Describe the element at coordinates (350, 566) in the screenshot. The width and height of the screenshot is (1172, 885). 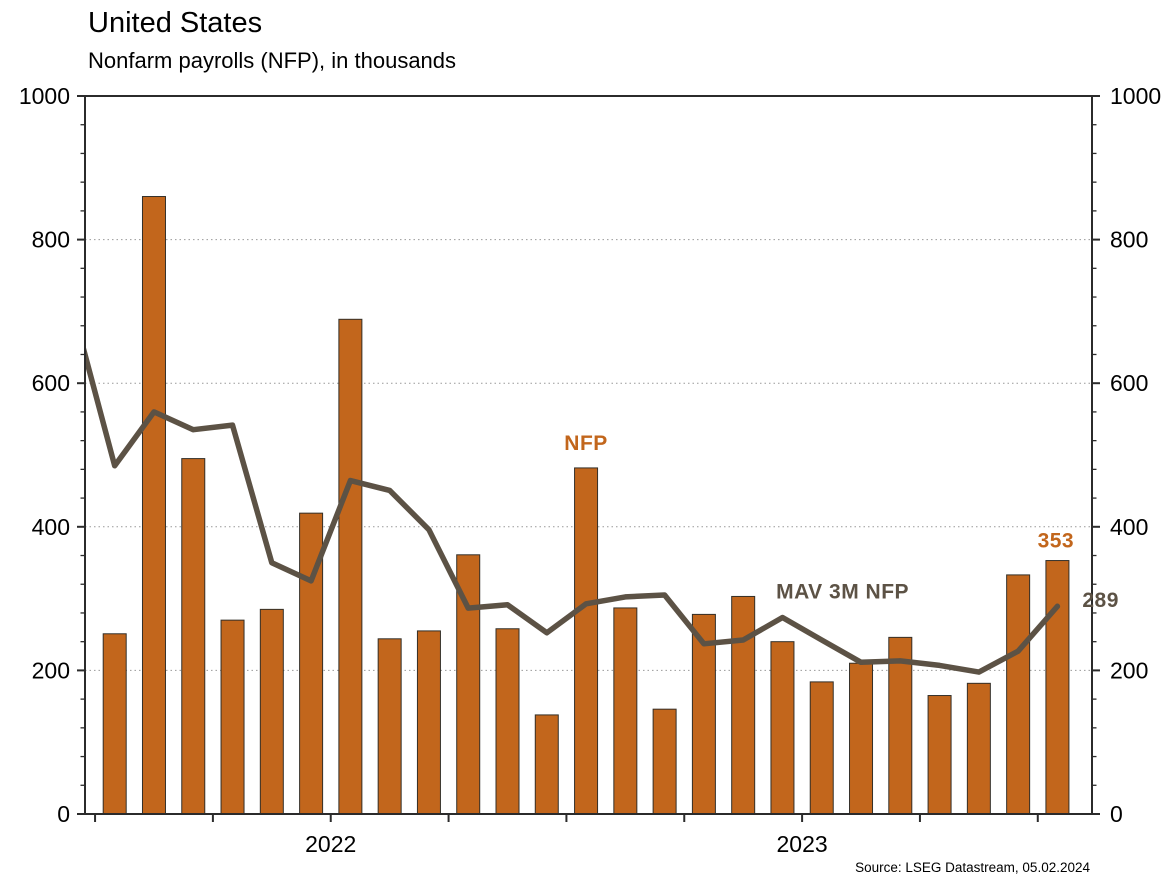
I see `nfp-bar-Jul-2022` at that location.